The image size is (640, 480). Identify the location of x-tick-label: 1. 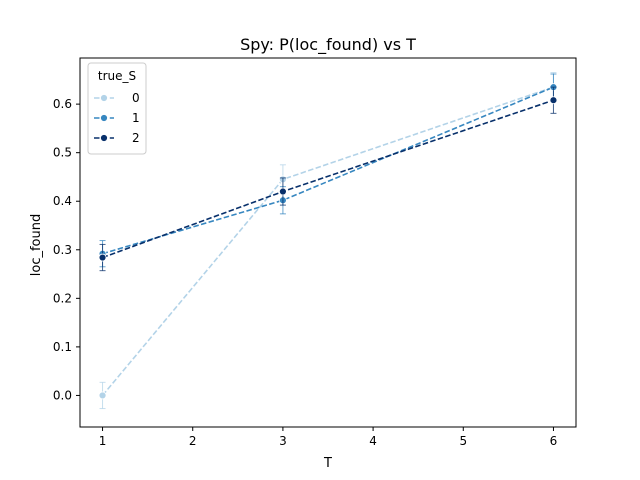
(103, 441).